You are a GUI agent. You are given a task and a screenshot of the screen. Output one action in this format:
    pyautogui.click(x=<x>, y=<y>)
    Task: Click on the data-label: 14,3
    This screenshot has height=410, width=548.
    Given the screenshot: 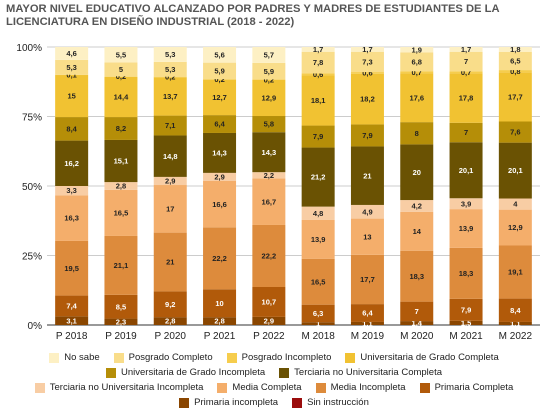 What is the action you would take?
    pyautogui.click(x=269, y=152)
    